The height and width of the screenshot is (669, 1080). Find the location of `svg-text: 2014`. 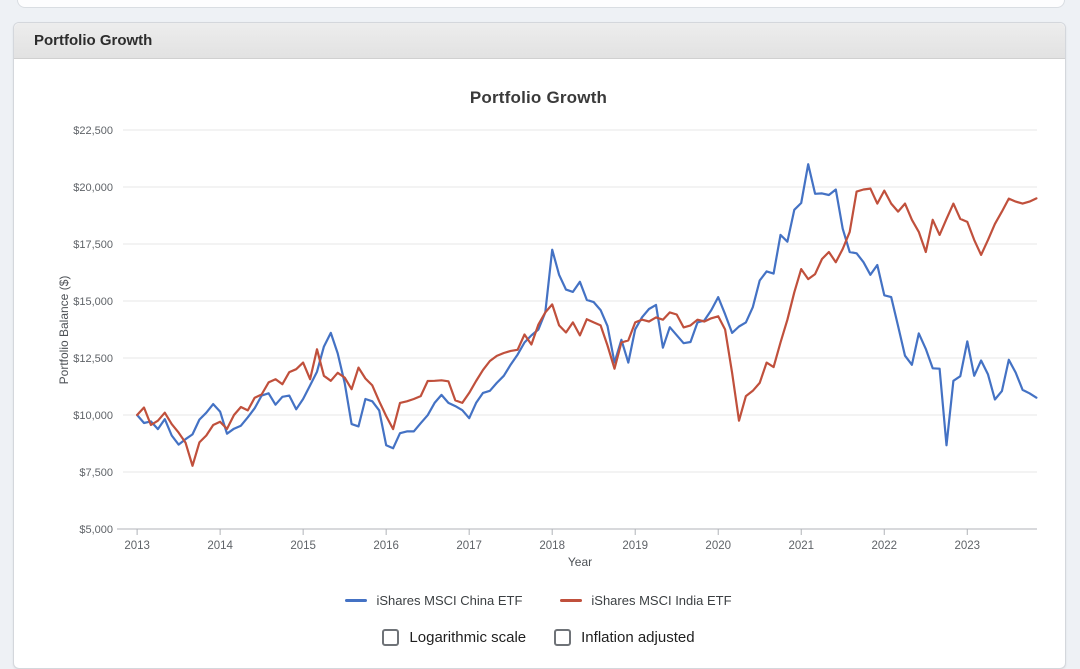

svg-text: 2014 is located at coordinates (220, 546).